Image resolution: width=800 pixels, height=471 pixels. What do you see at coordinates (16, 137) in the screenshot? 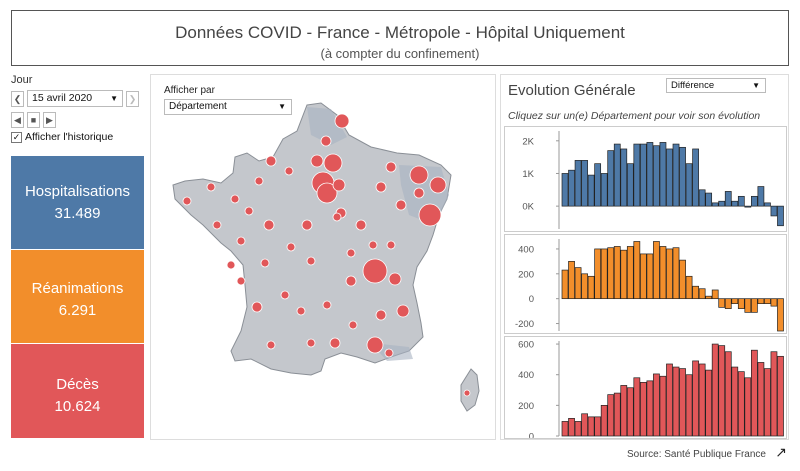
I see `history-checkbox: ✓` at bounding box center [16, 137].